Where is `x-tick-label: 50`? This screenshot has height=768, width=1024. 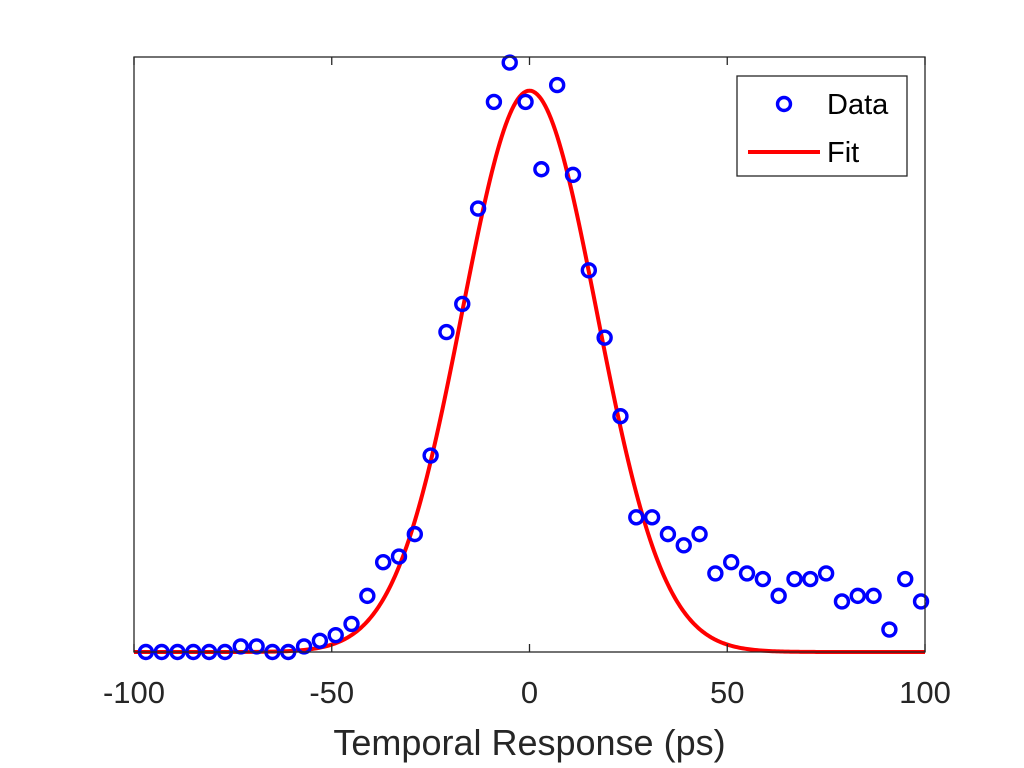
x-tick-label: 50 is located at coordinates (727, 692).